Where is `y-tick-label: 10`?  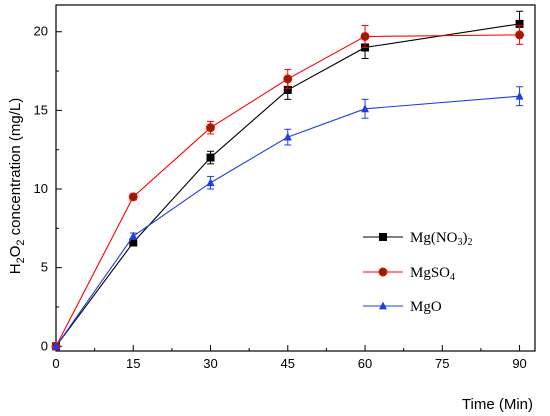
y-tick-label: 10 is located at coordinates (41, 188).